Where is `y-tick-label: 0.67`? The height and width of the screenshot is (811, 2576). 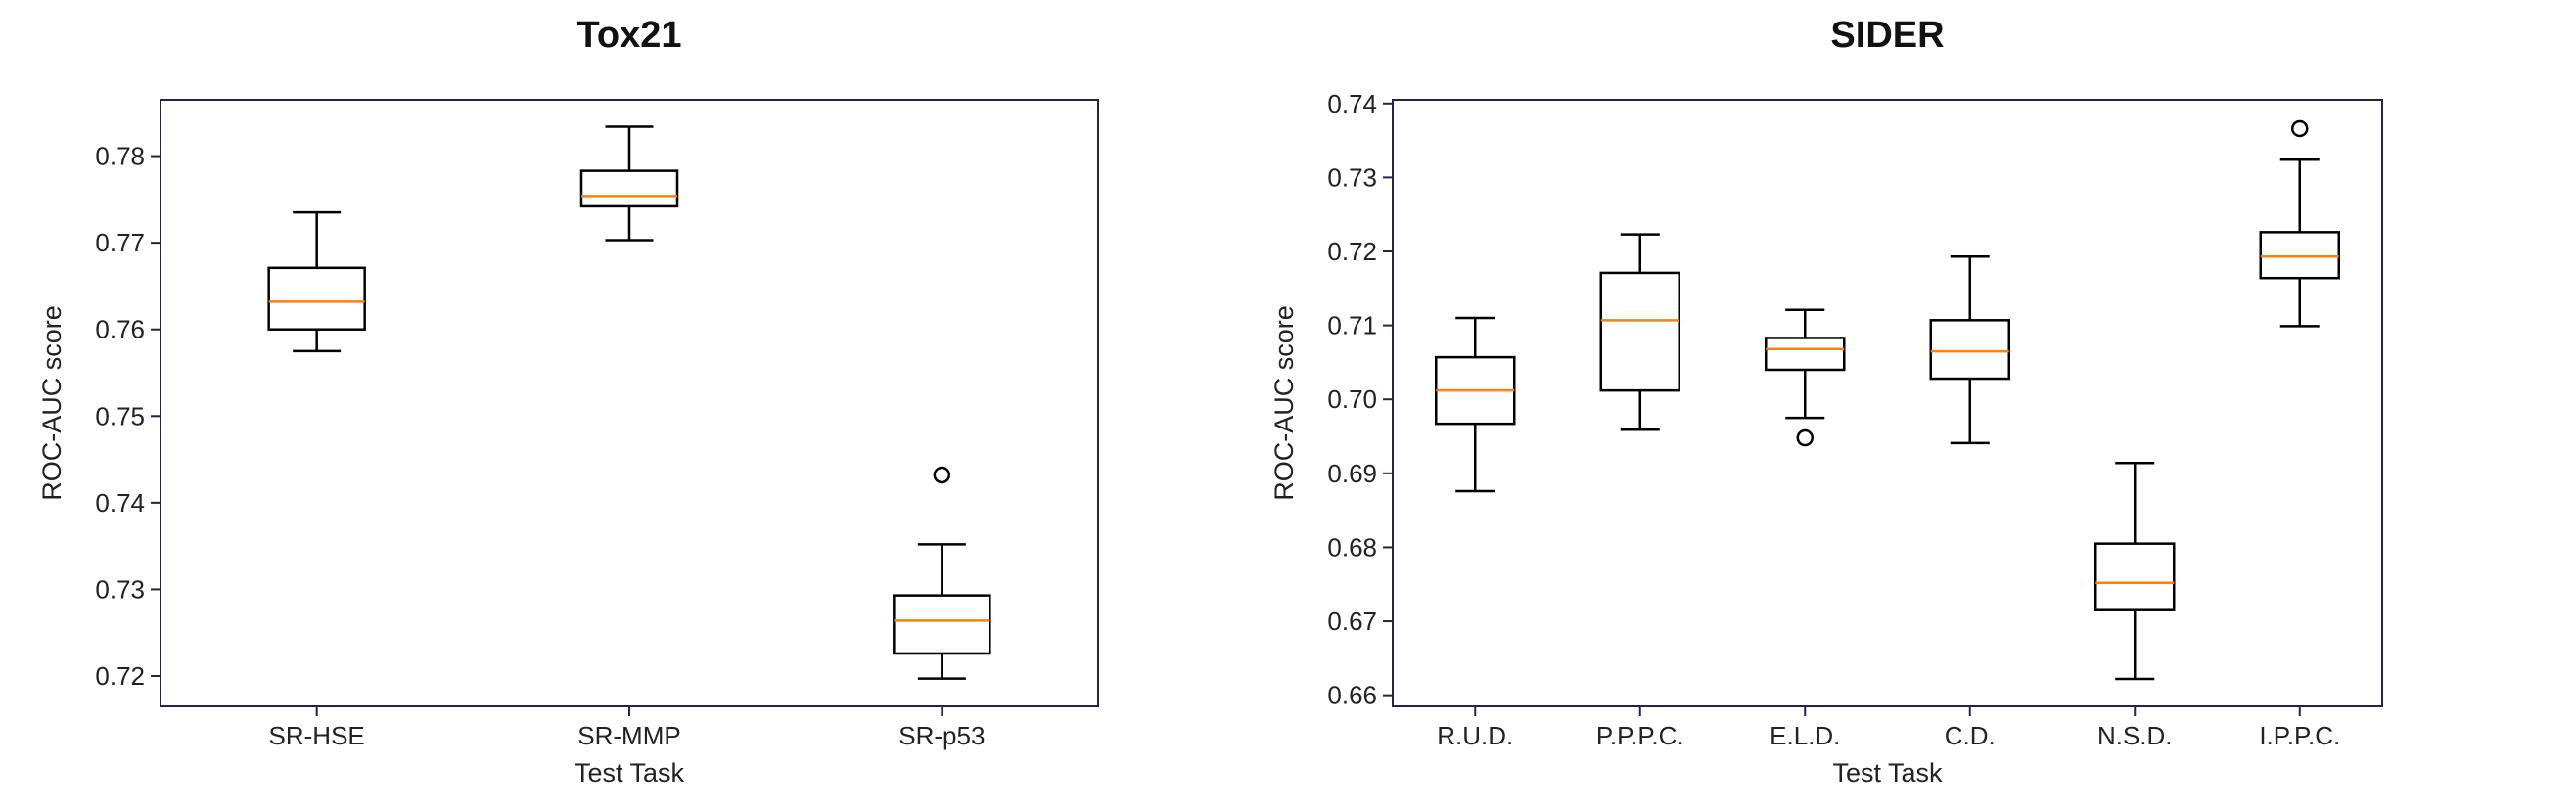 y-tick-label: 0.67 is located at coordinates (1352, 621).